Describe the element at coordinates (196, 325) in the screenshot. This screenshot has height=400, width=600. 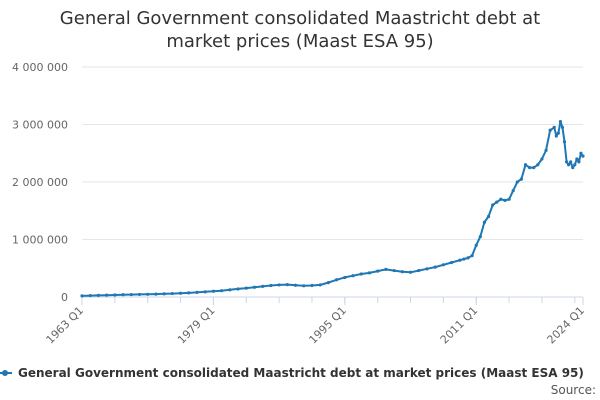
I see `x-tick-label: 1979 Q1` at that location.